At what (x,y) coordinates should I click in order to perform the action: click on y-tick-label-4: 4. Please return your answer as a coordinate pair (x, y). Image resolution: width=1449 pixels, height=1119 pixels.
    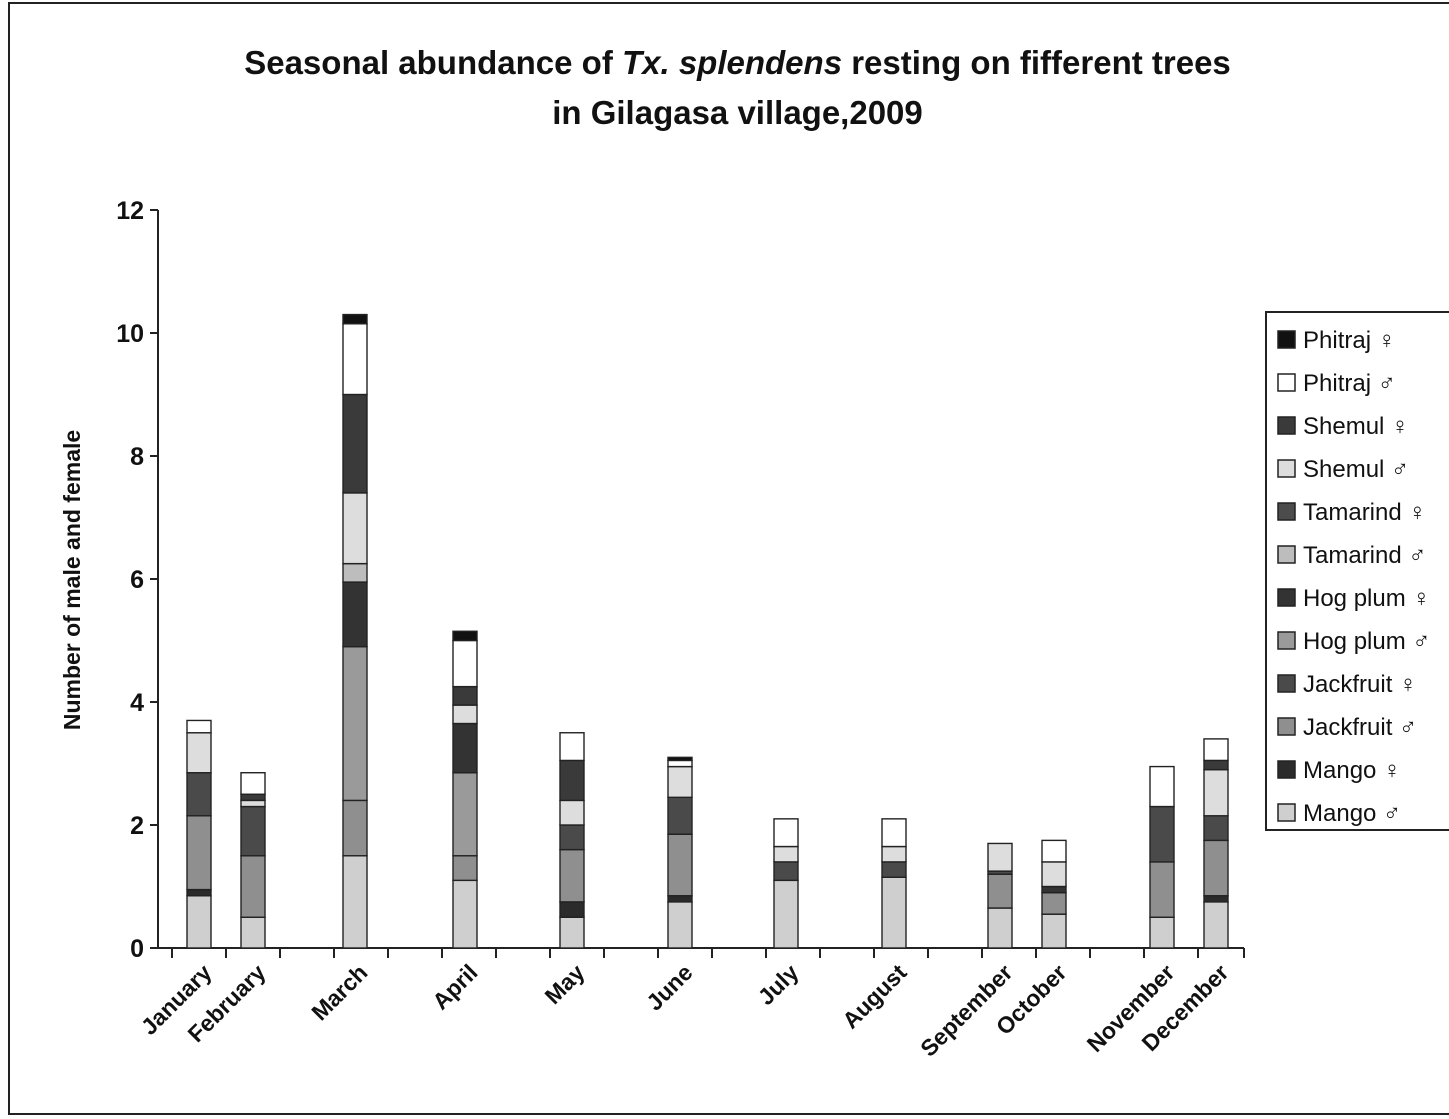
    Looking at the image, I should click on (137, 703).